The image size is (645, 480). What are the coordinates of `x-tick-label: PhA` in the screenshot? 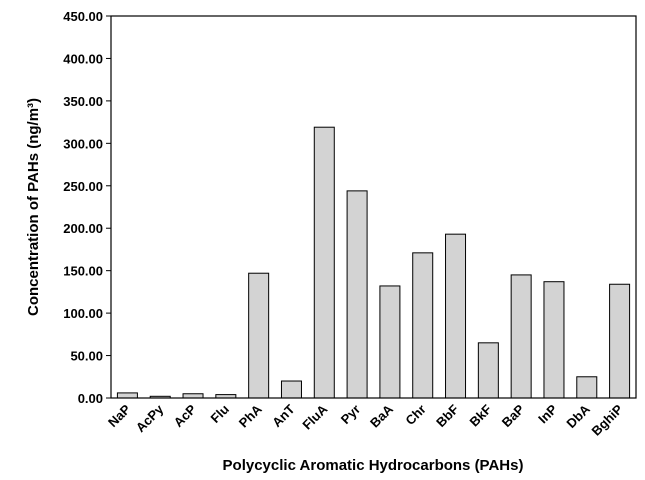 It's located at (250, 415).